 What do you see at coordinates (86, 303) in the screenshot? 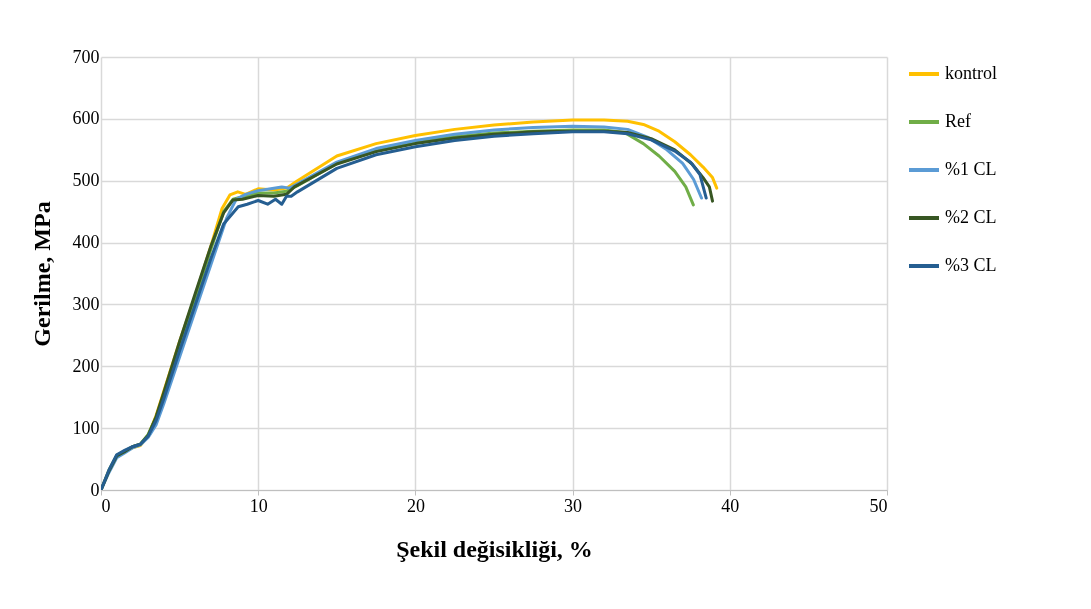
I see `y-tick-label: 300` at bounding box center [86, 303].